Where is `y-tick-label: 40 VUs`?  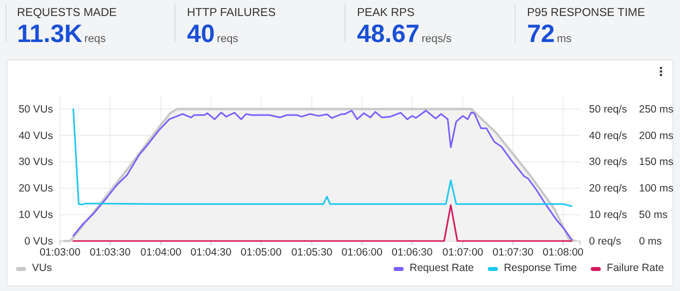
y-tick-label: 40 VUs is located at coordinates (35, 136).